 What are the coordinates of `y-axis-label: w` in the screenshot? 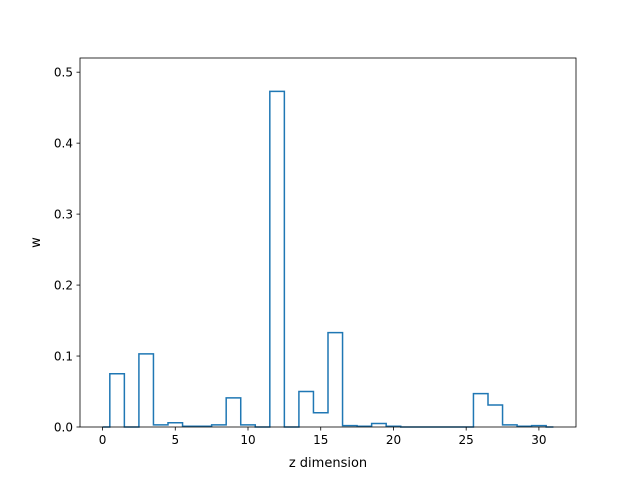 It's located at (36, 242).